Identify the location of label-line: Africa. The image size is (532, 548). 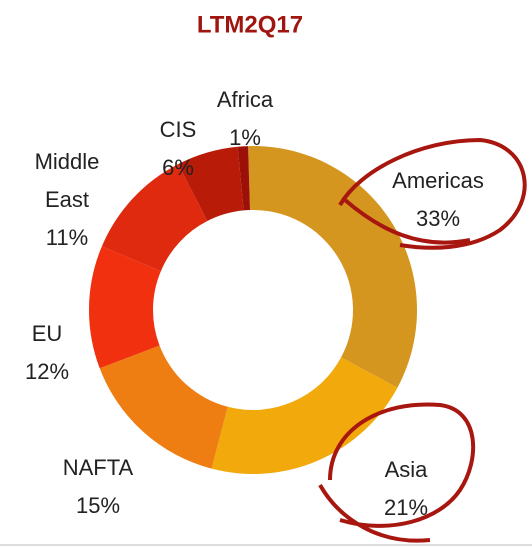
(245, 99).